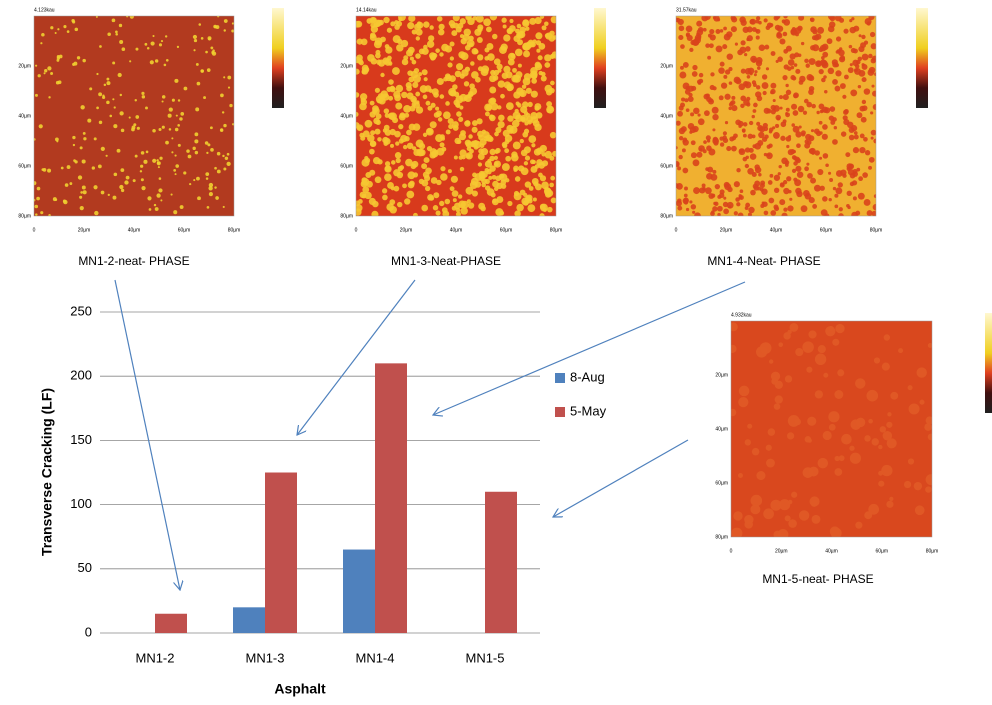  What do you see at coordinates (556, 230) in the screenshot?
I see `image-x-tick: 80µm` at bounding box center [556, 230].